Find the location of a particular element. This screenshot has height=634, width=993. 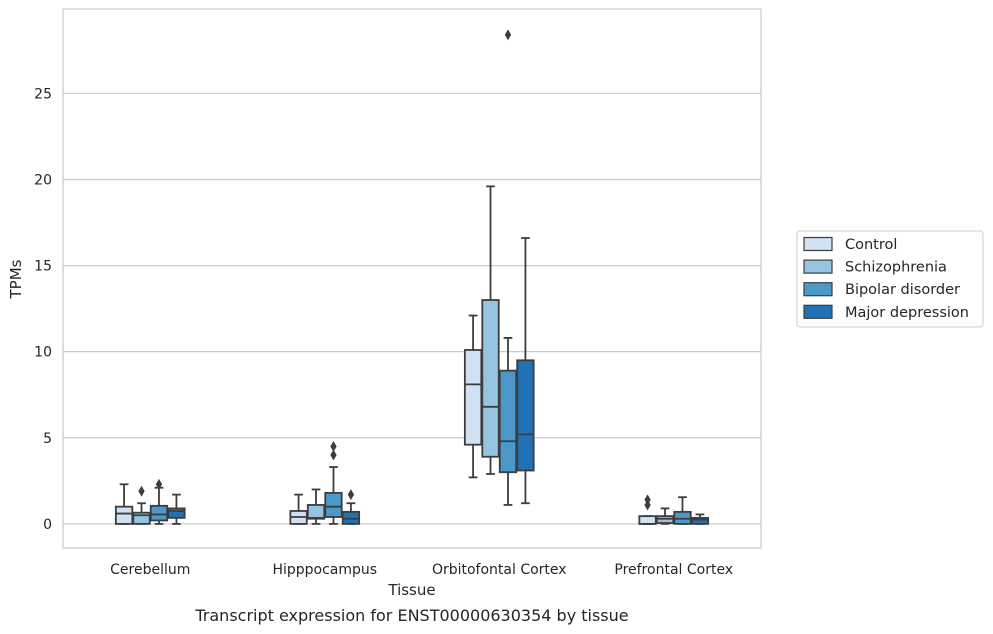

legend-entry-label: Major depression is located at coordinates (907, 313).